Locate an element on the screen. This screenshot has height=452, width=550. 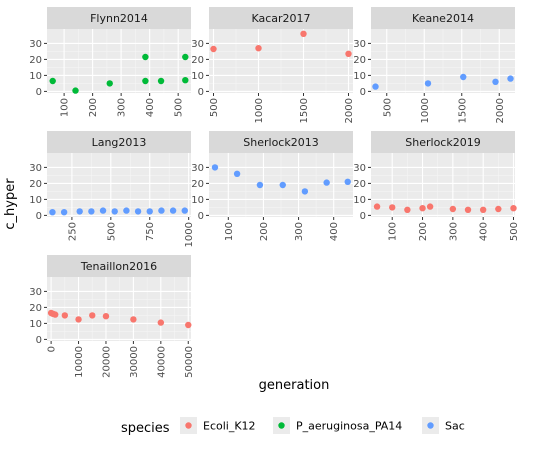
facet-strip-label: Sherlock2019 is located at coordinates (442, 142).